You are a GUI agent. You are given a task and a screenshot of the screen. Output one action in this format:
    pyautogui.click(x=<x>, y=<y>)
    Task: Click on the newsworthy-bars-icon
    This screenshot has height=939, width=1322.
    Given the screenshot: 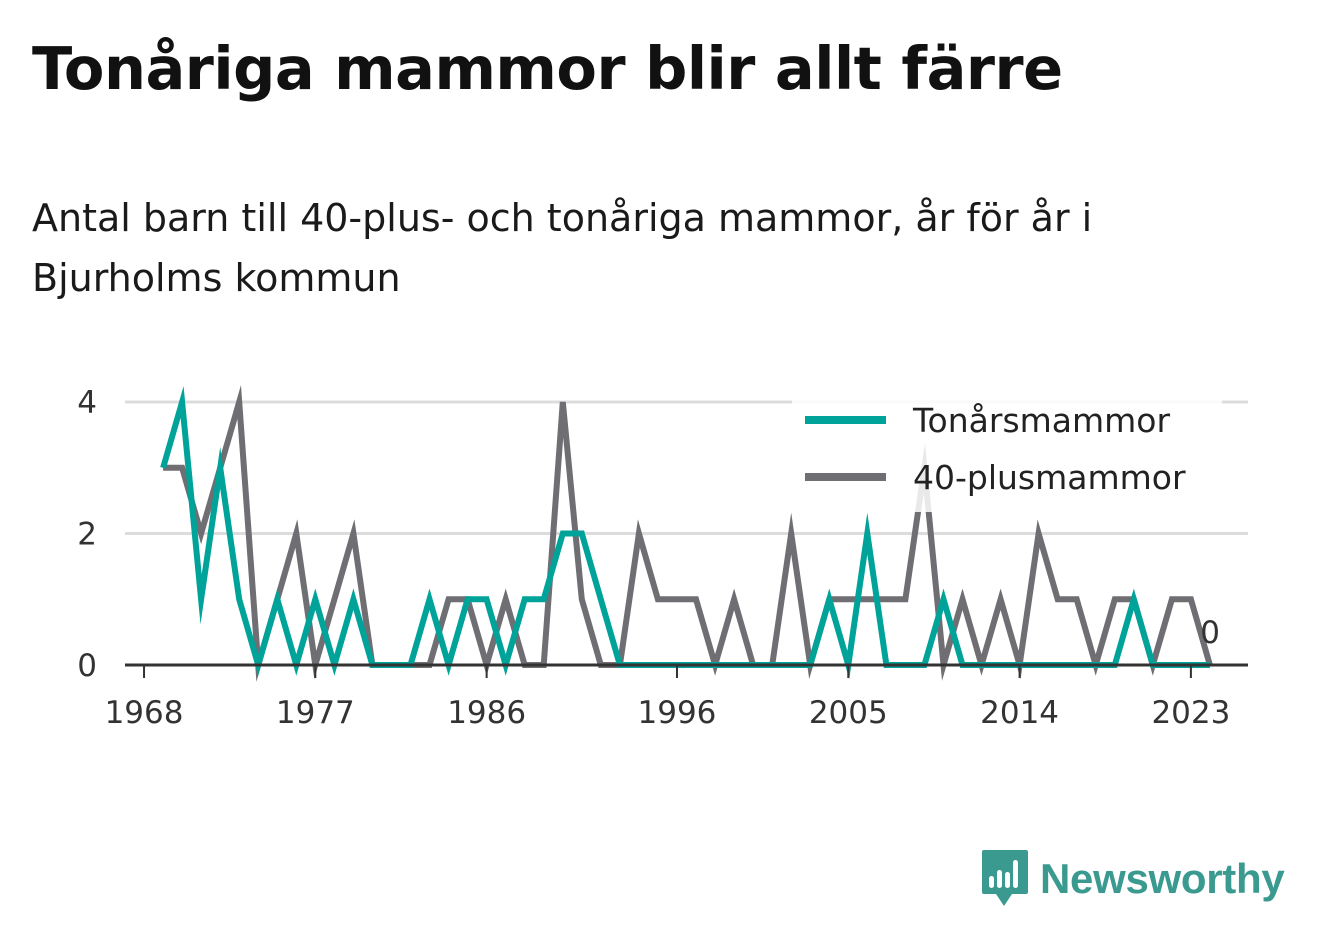 What is the action you would take?
    pyautogui.click(x=1005, y=878)
    